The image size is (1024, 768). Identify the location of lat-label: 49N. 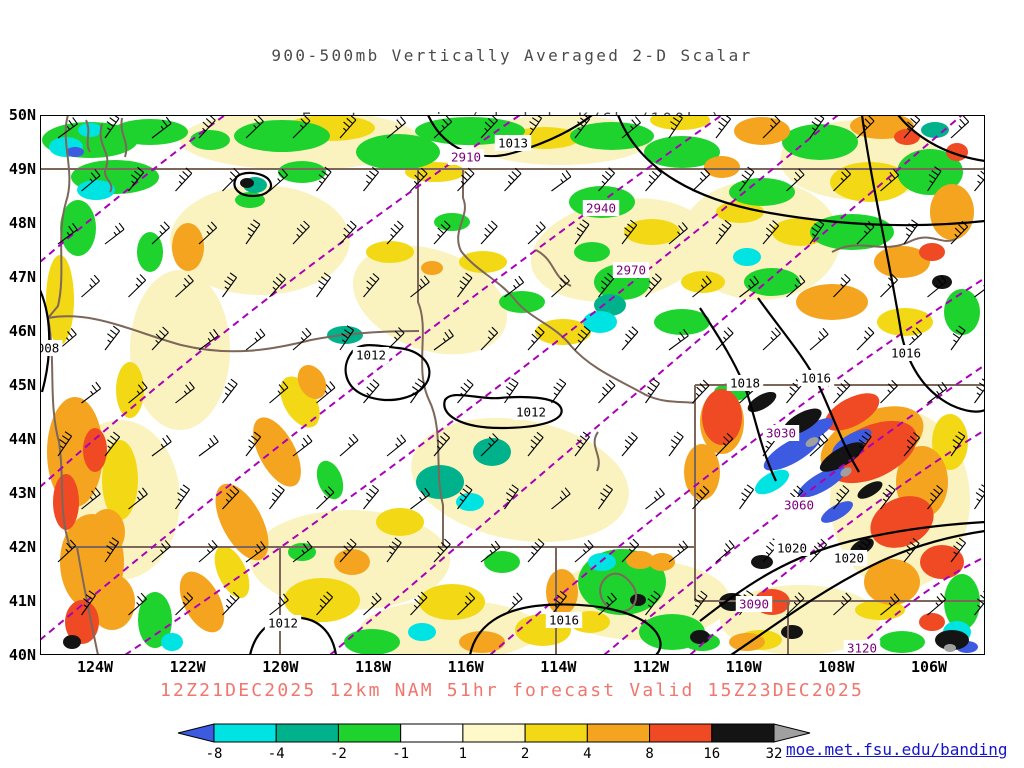
(22, 169).